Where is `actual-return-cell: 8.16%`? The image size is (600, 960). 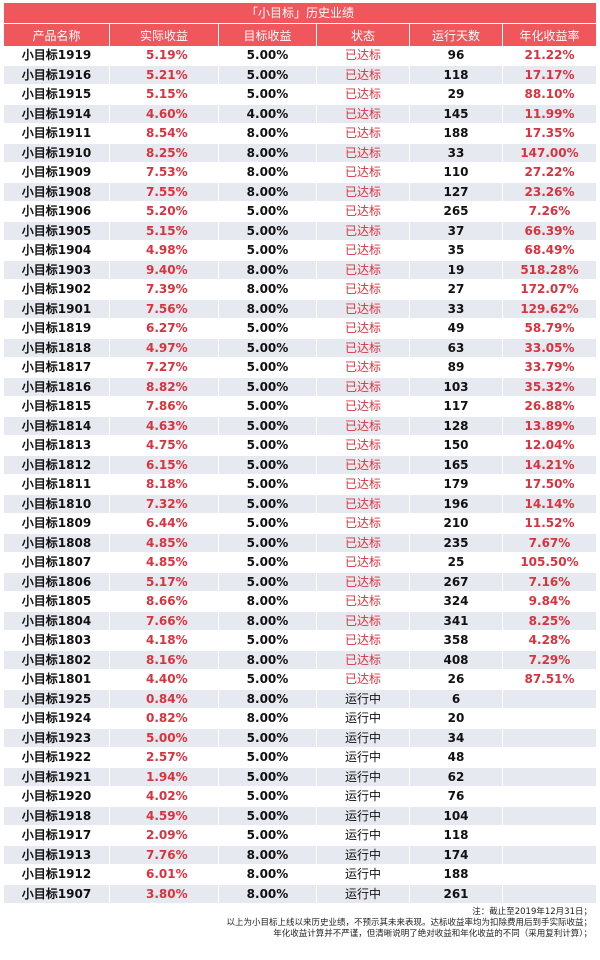
actual-return-cell: 8.16% is located at coordinates (163, 660).